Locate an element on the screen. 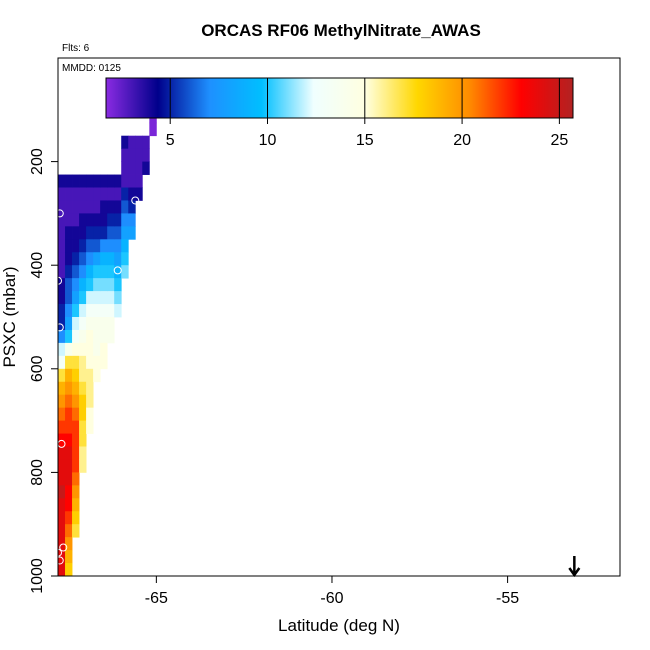  heatmap-cells is located at coordinates (107, 343).